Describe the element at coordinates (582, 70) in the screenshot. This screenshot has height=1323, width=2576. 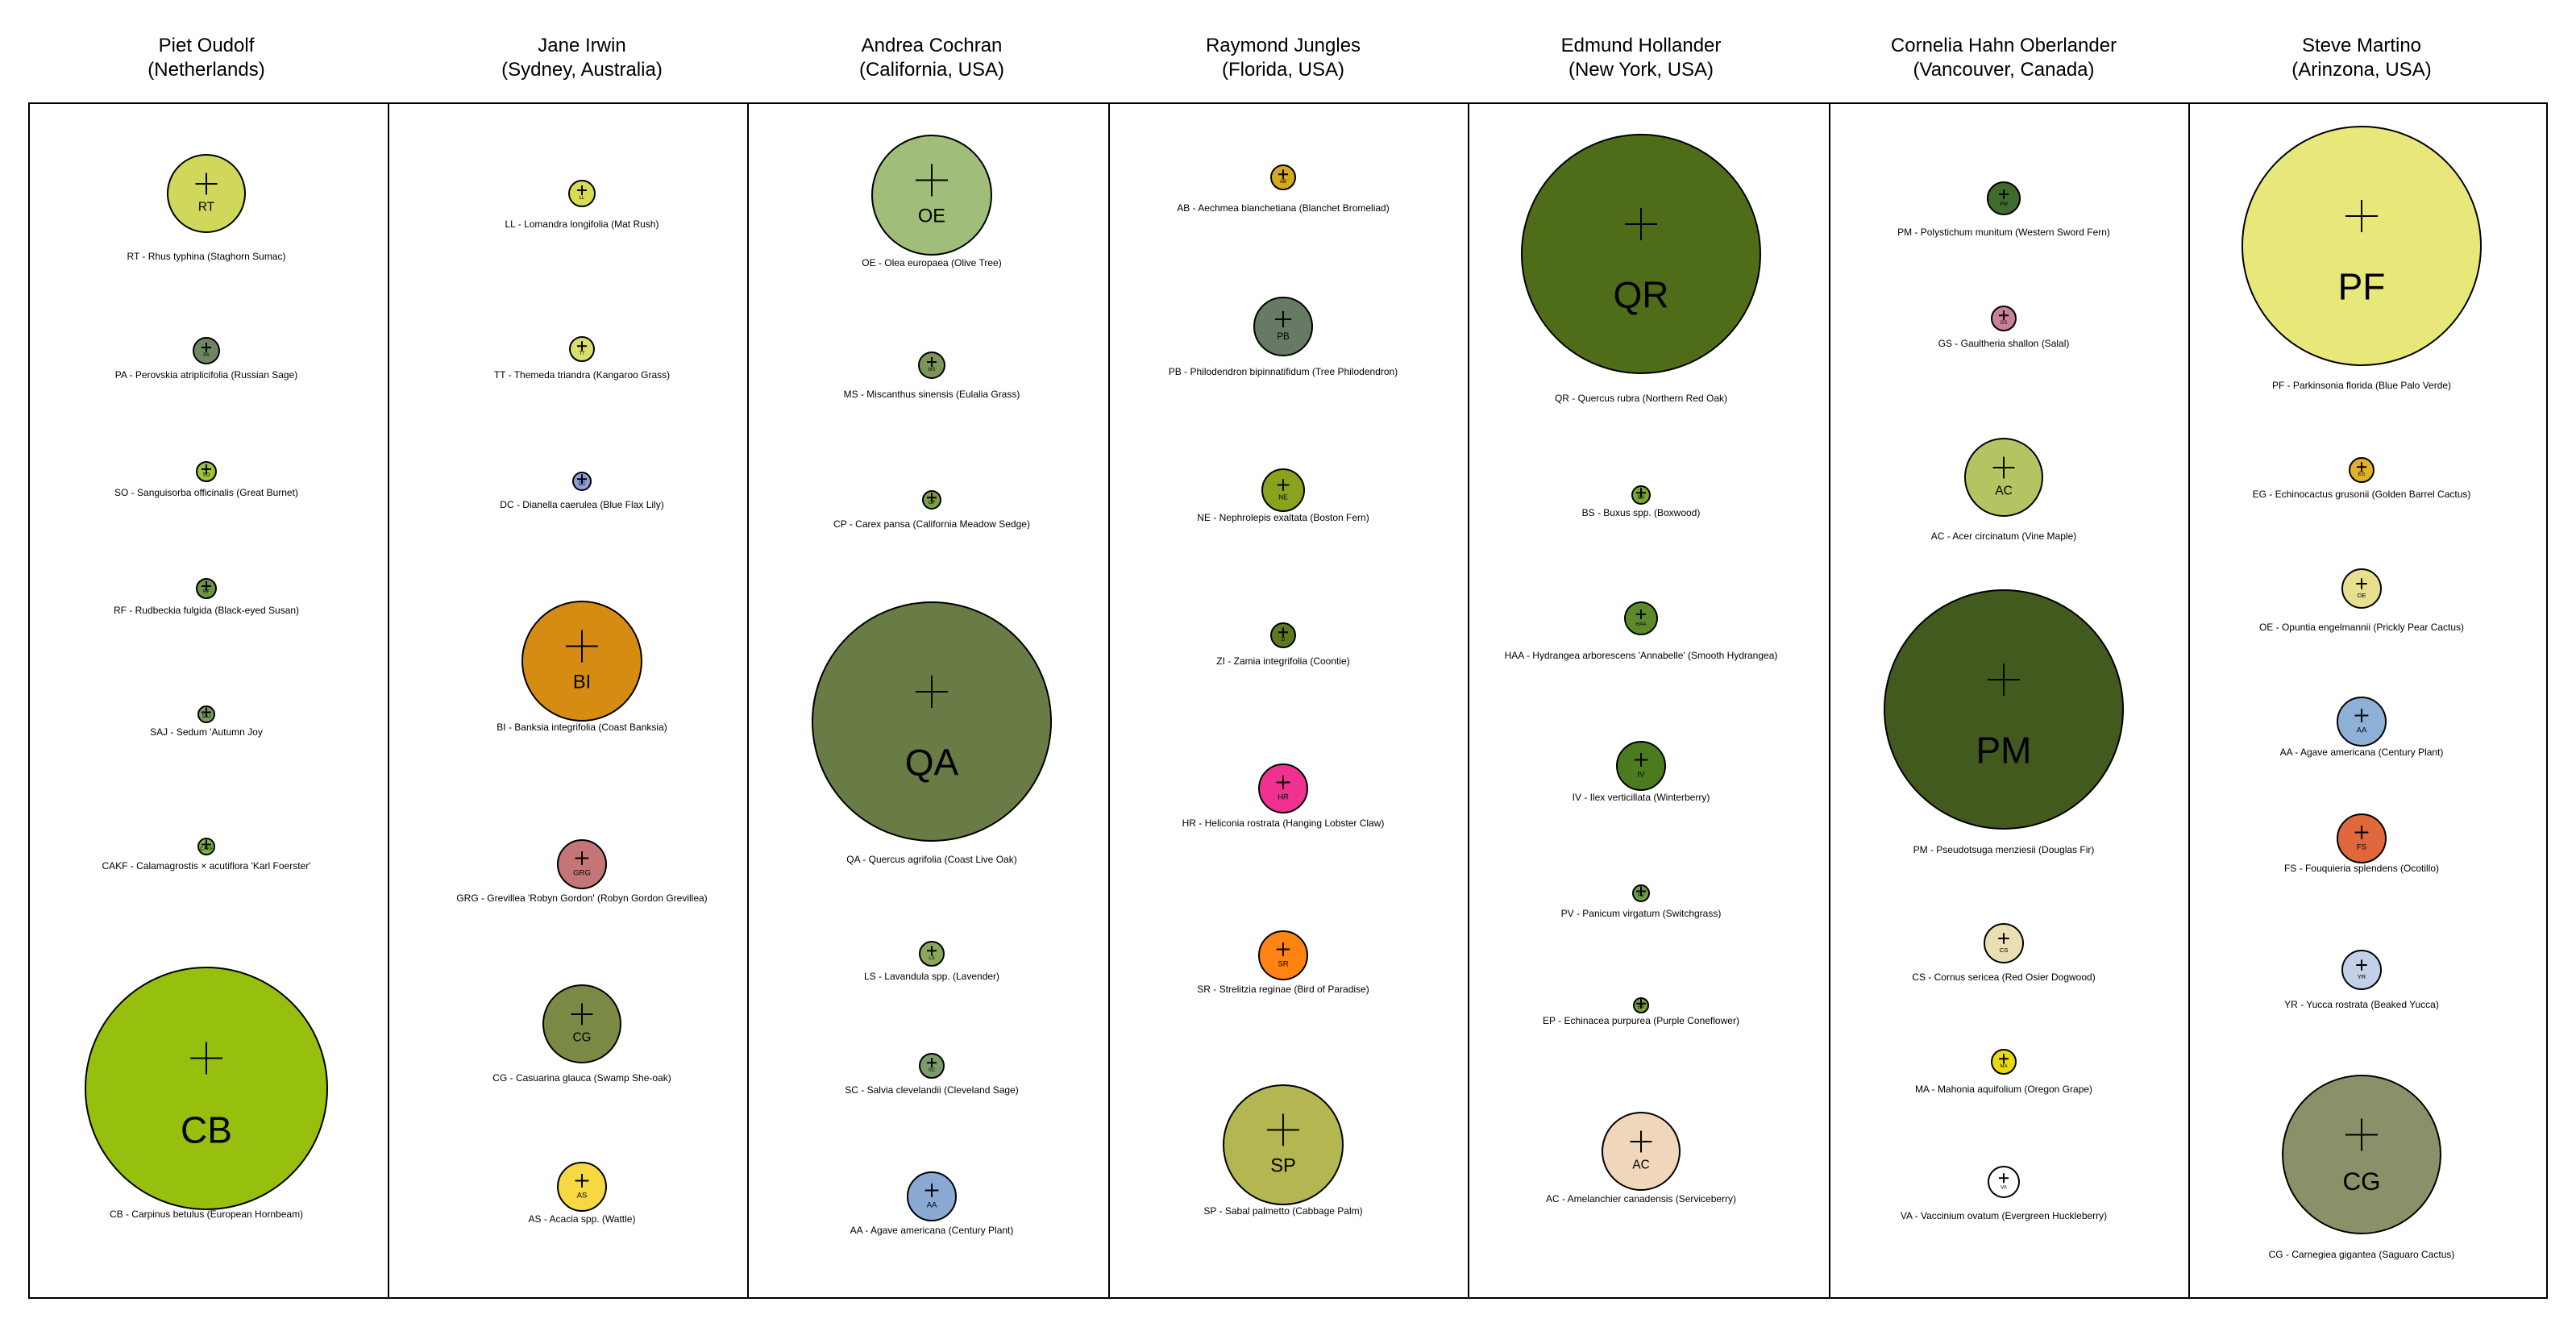
I see `designer-location: (Sydney, Australia)` at that location.